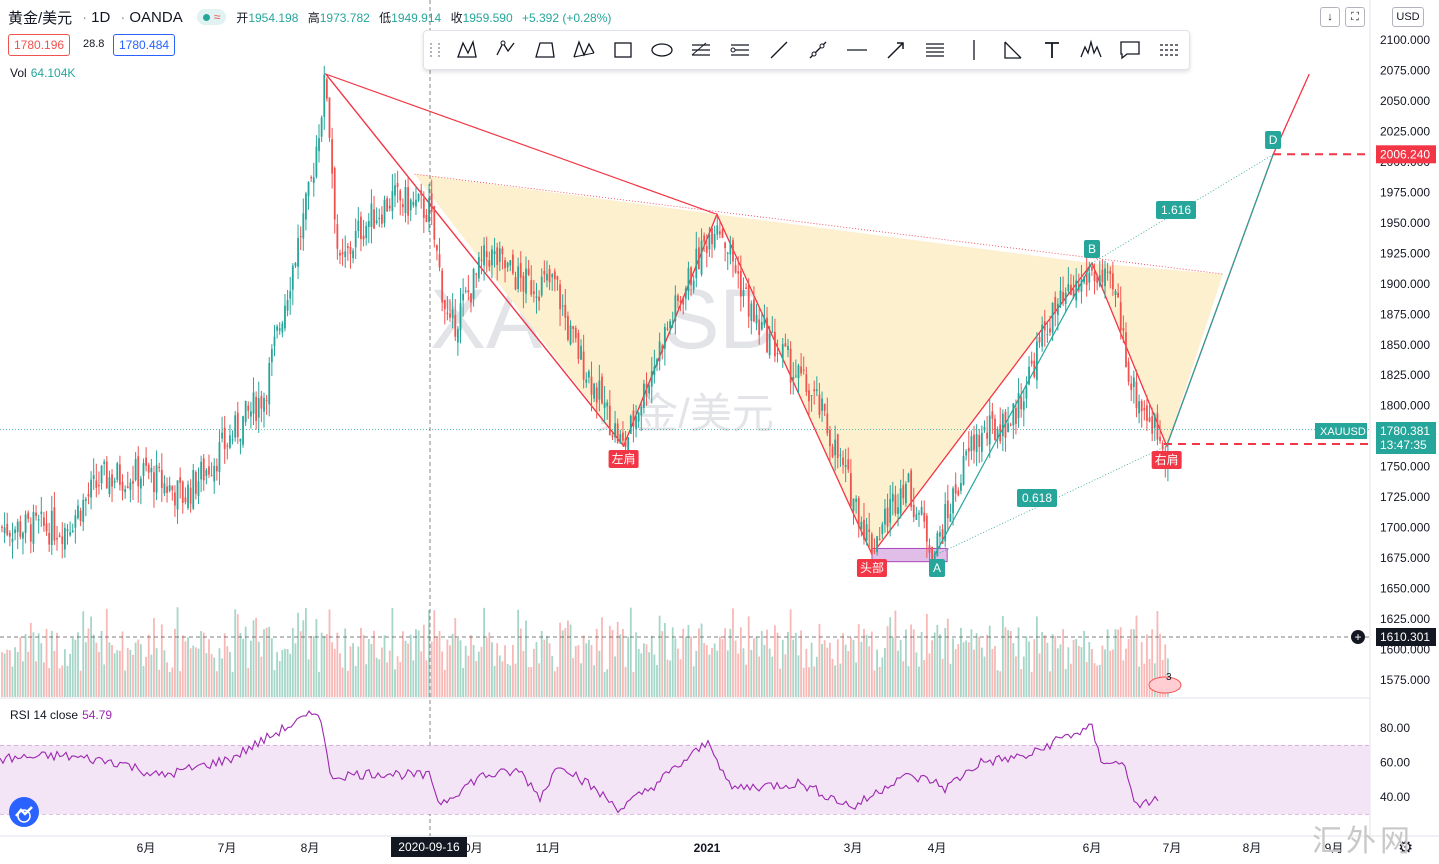  I want to click on parallel-channel-icon, so click(935, 50).